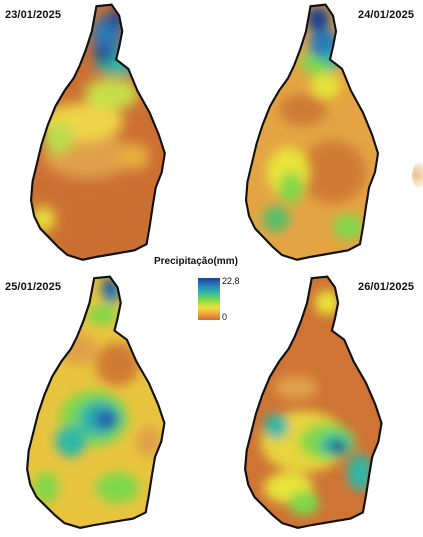 The image size is (423, 537). Describe the element at coordinates (417, 175) in the screenshot. I see `edge-blob` at that location.